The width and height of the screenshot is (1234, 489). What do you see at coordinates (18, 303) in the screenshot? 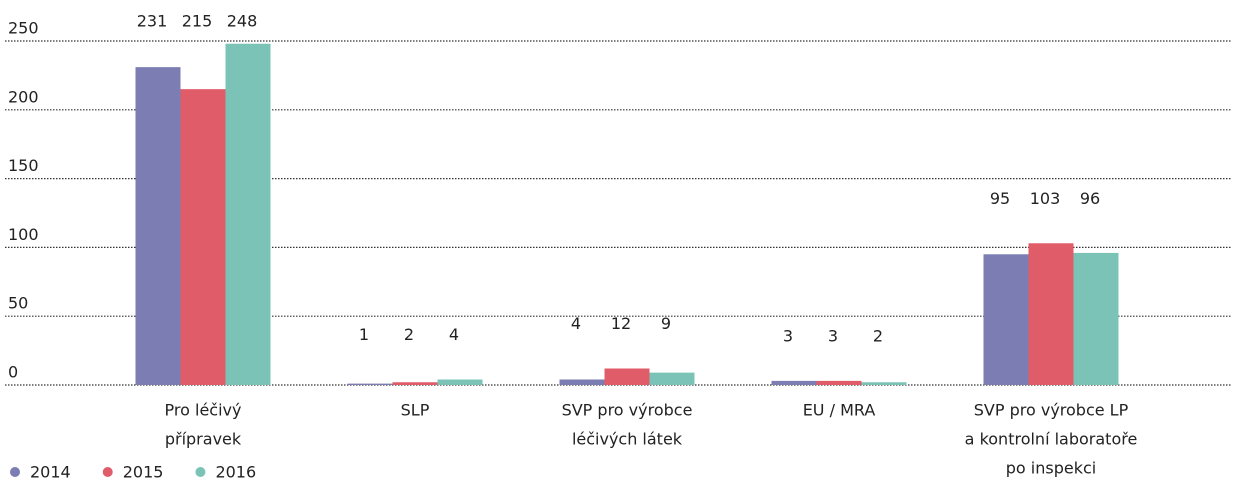
I see `y-tick-label: 50` at bounding box center [18, 303].